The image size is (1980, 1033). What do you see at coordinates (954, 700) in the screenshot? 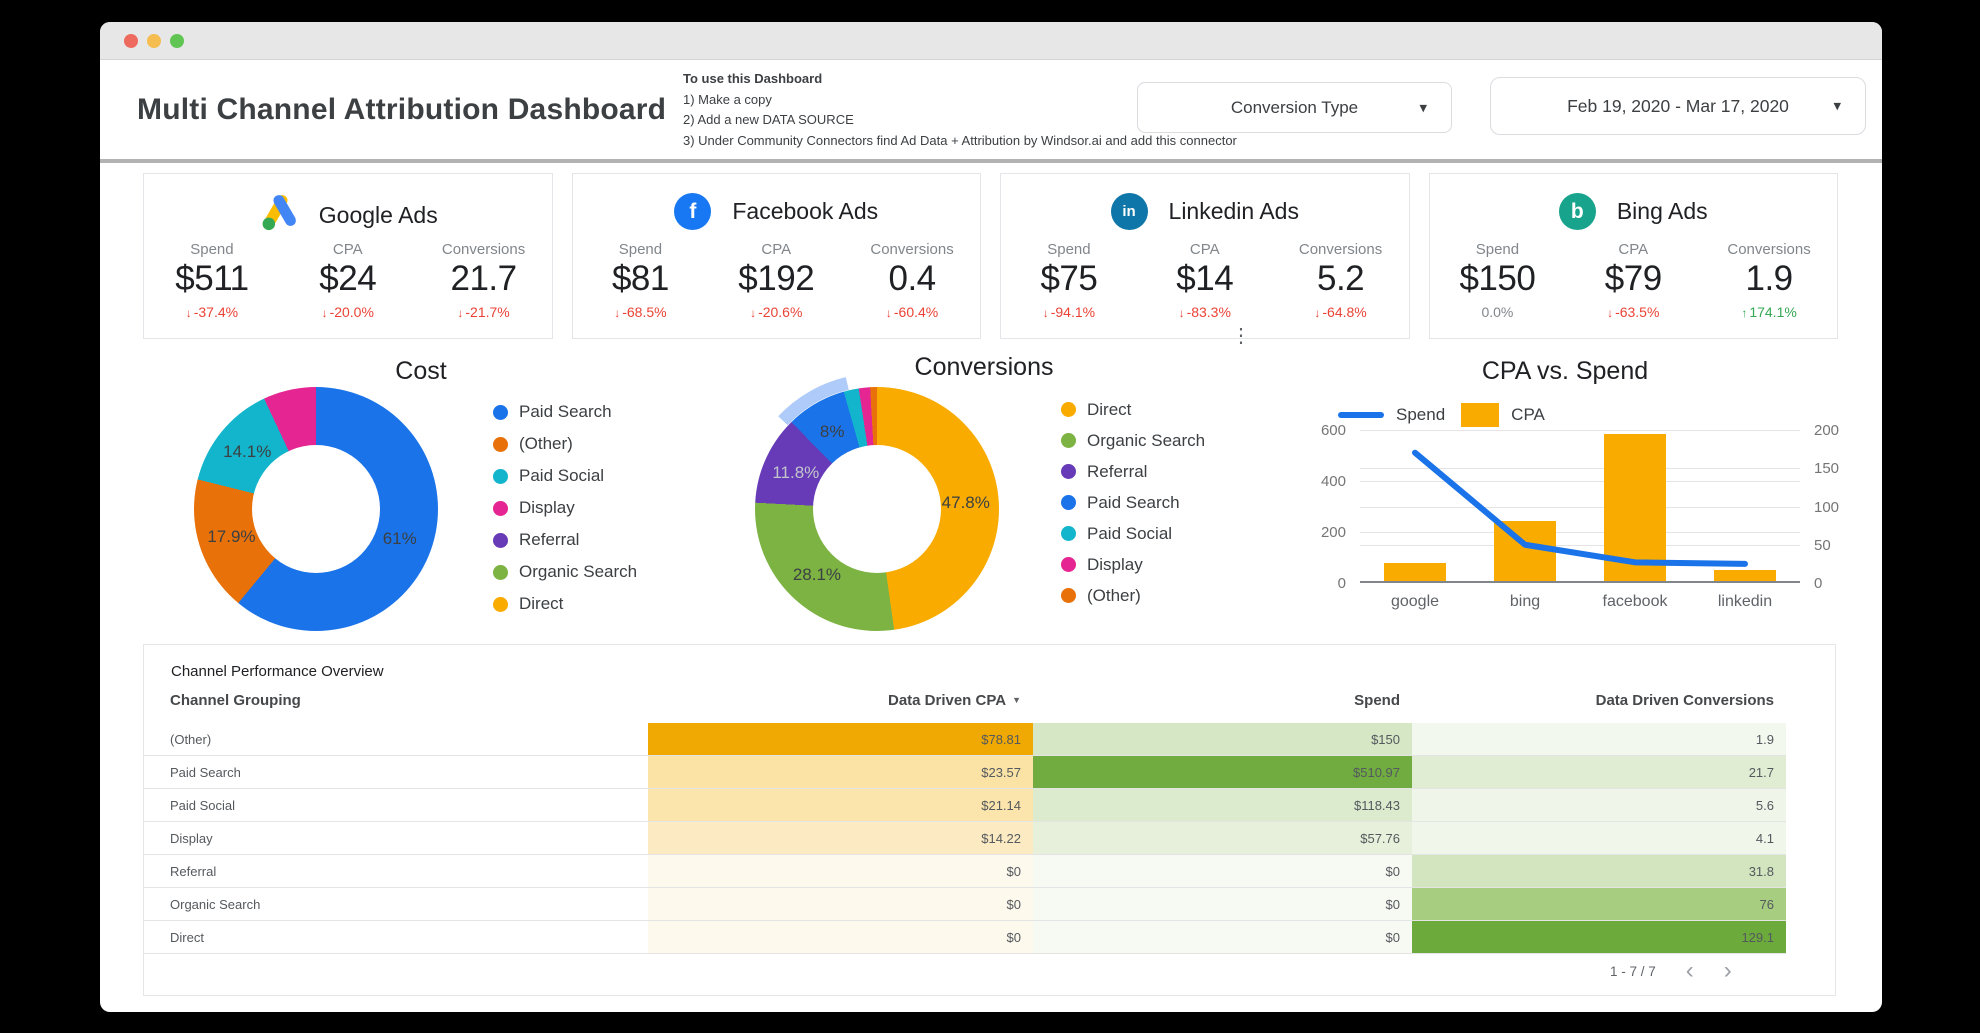
I see `column-header-data-driven-cpa: Data Driven CPA ▼` at bounding box center [954, 700].